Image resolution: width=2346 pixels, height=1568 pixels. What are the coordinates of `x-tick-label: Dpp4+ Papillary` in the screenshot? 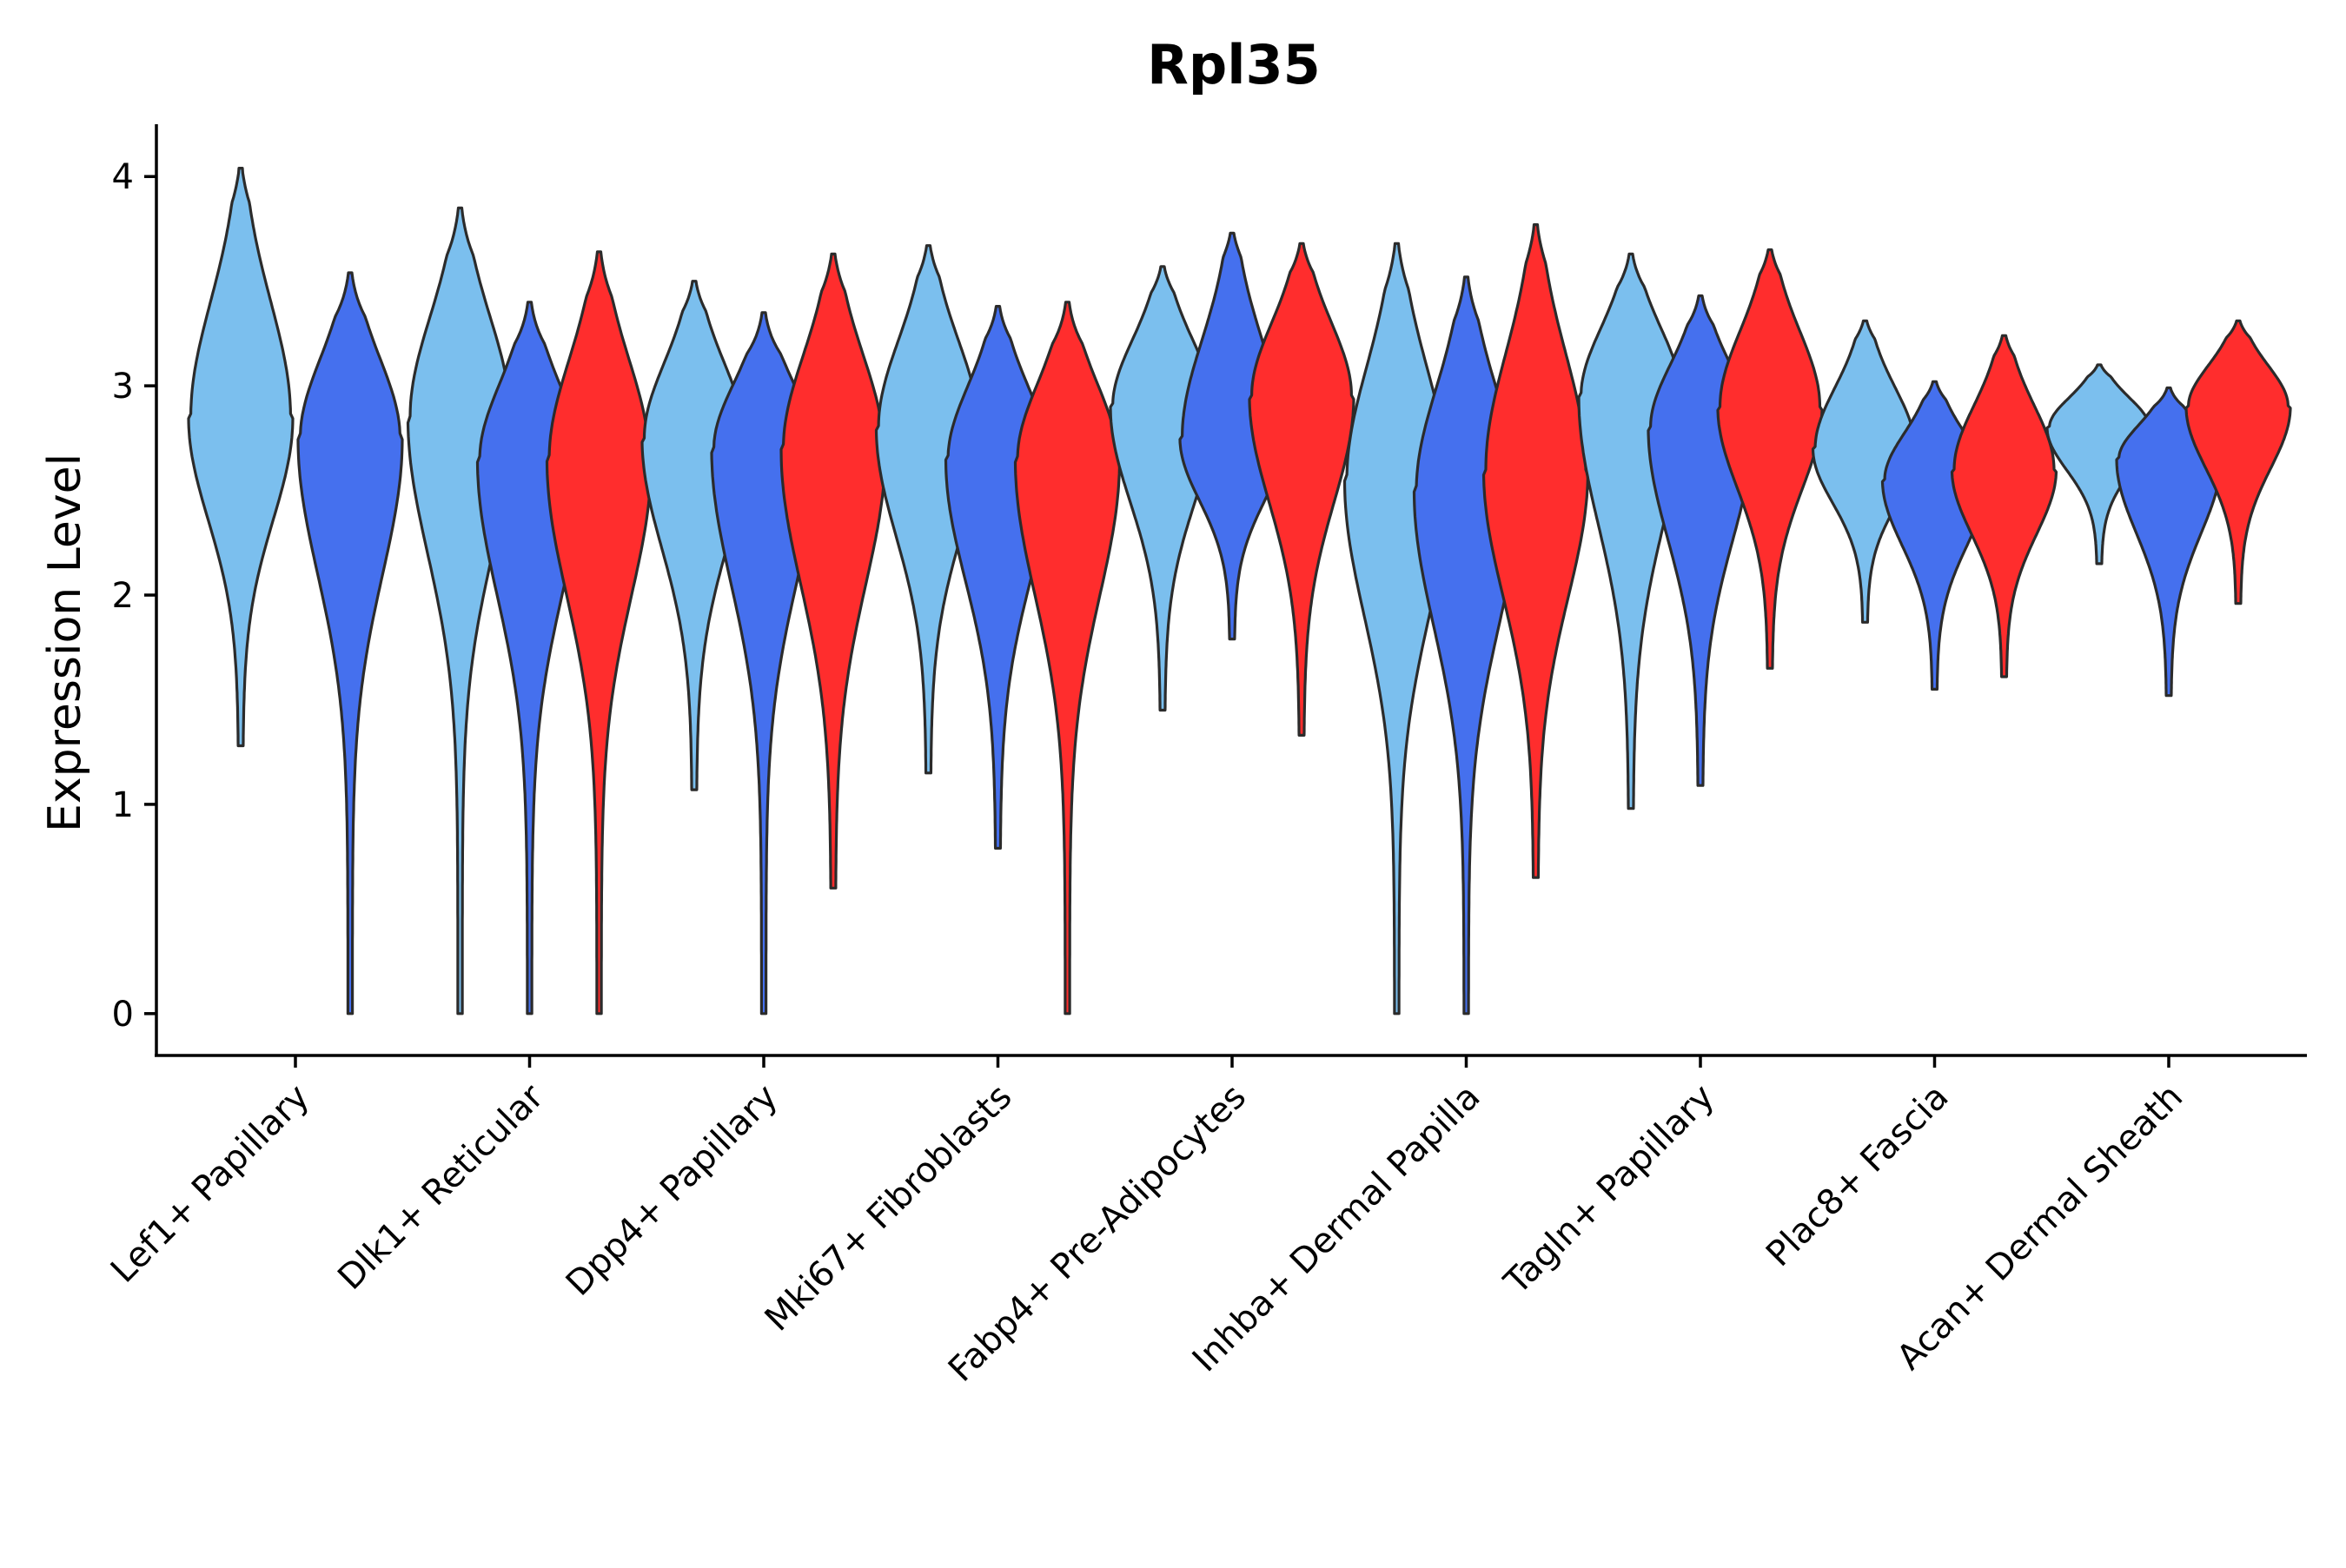 It's located at (672, 1190).